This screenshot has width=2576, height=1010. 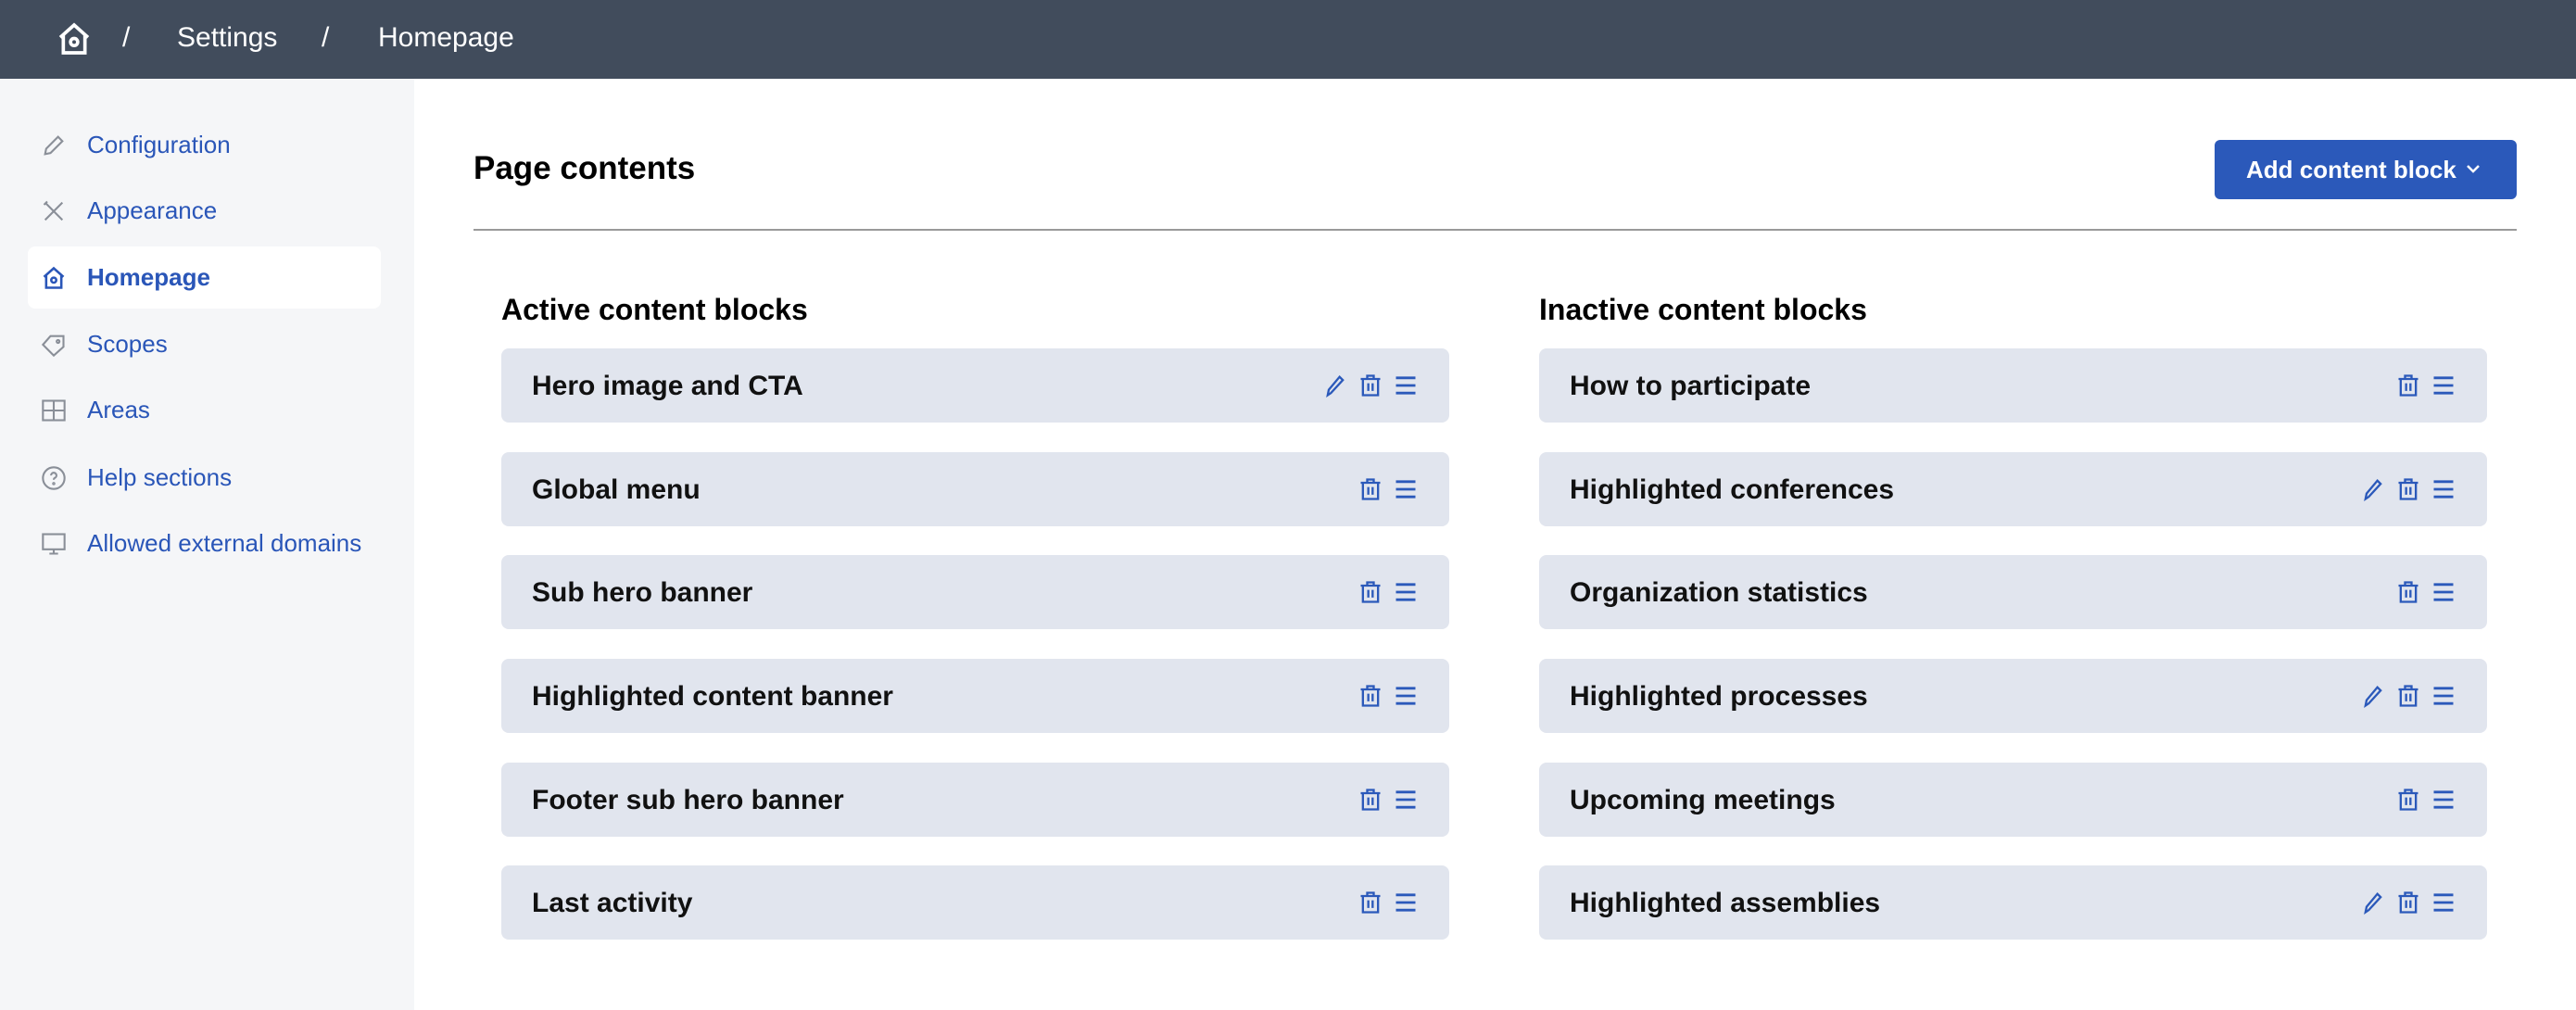 I want to click on content-block-name: Last activity, so click(x=612, y=903).